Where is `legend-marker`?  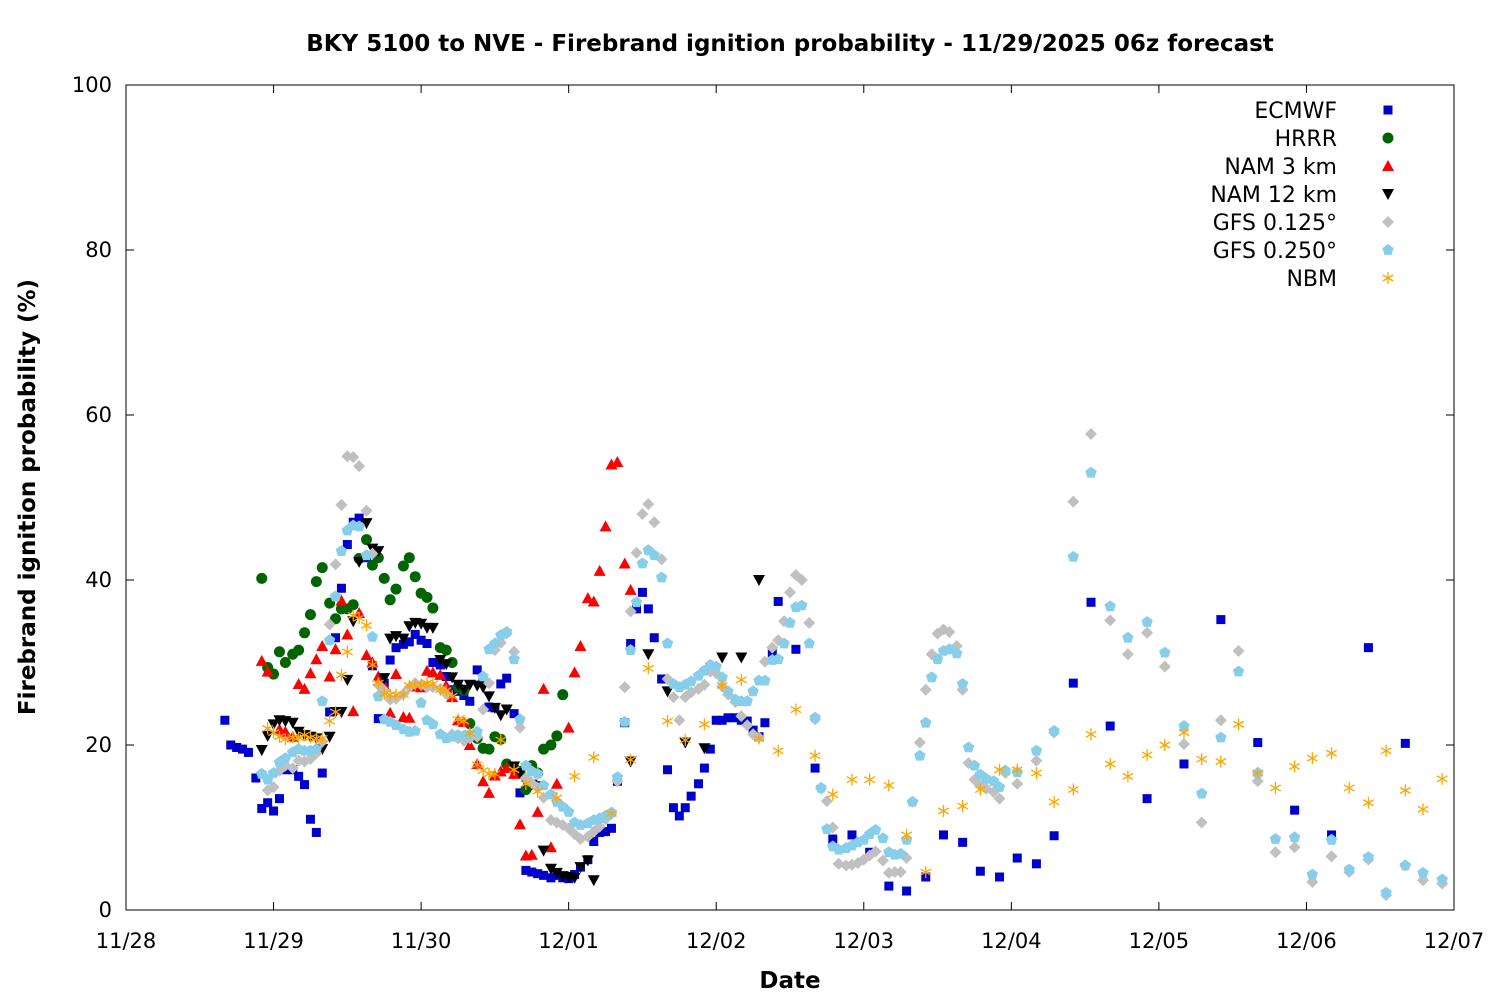
legend-marker is located at coordinates (1388, 194).